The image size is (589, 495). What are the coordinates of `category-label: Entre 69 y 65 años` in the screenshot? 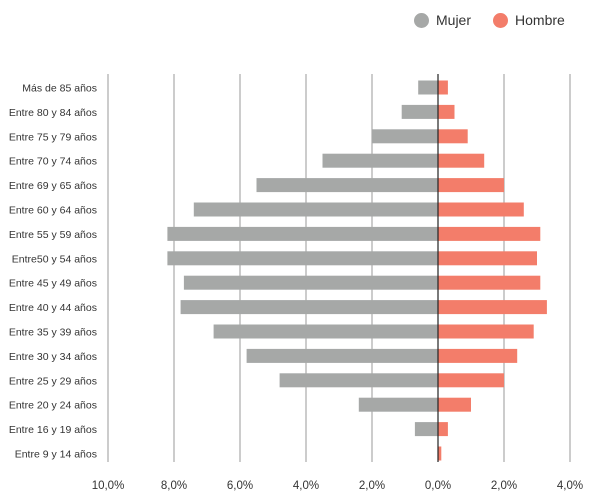 It's located at (53, 186).